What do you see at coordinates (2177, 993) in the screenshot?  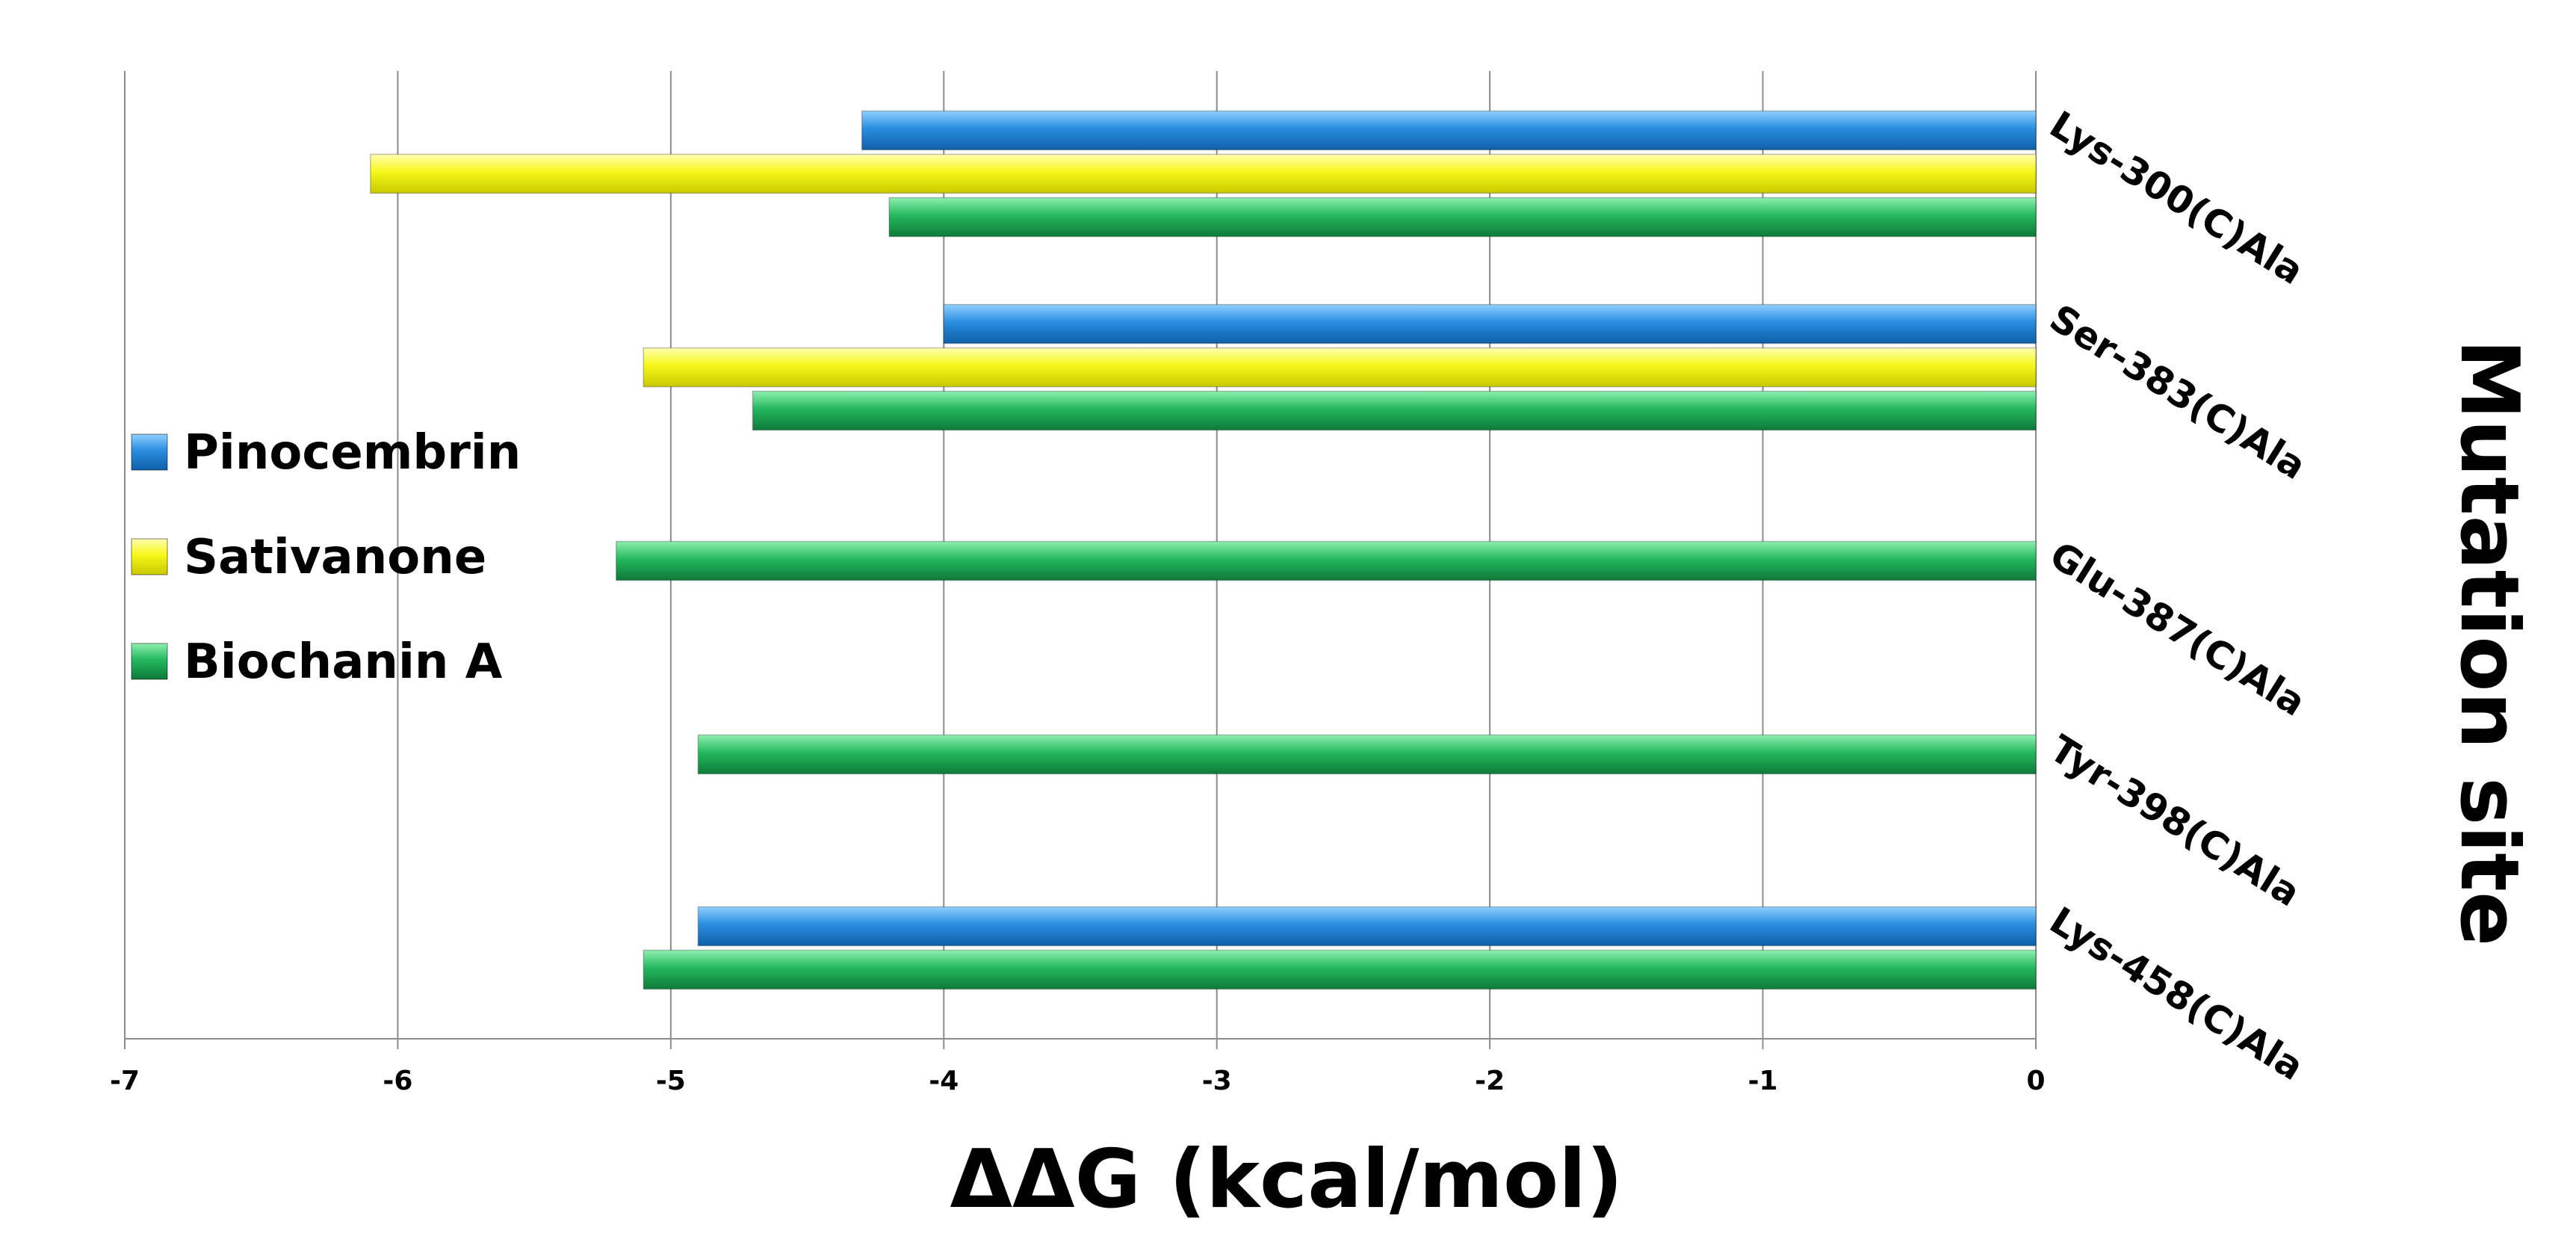 I see `category-label: Lys-458(C)Ala` at bounding box center [2177, 993].